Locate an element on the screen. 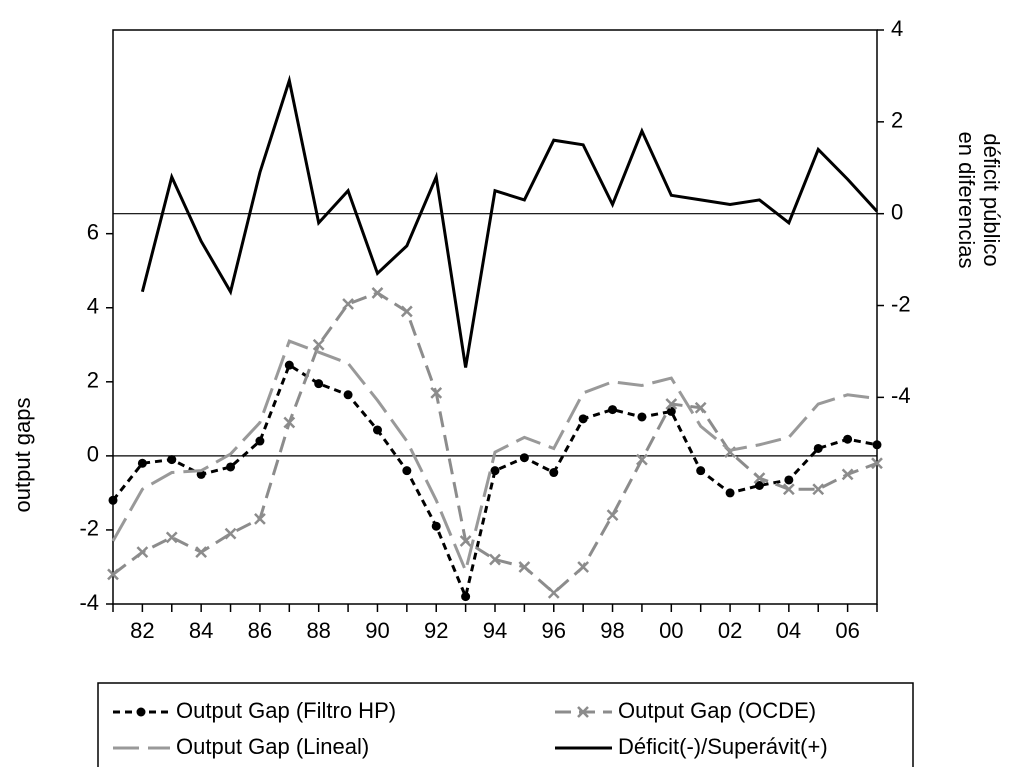 This screenshot has width=1026, height=767. y2-axis-label: en diferencias is located at coordinates (966, 200).